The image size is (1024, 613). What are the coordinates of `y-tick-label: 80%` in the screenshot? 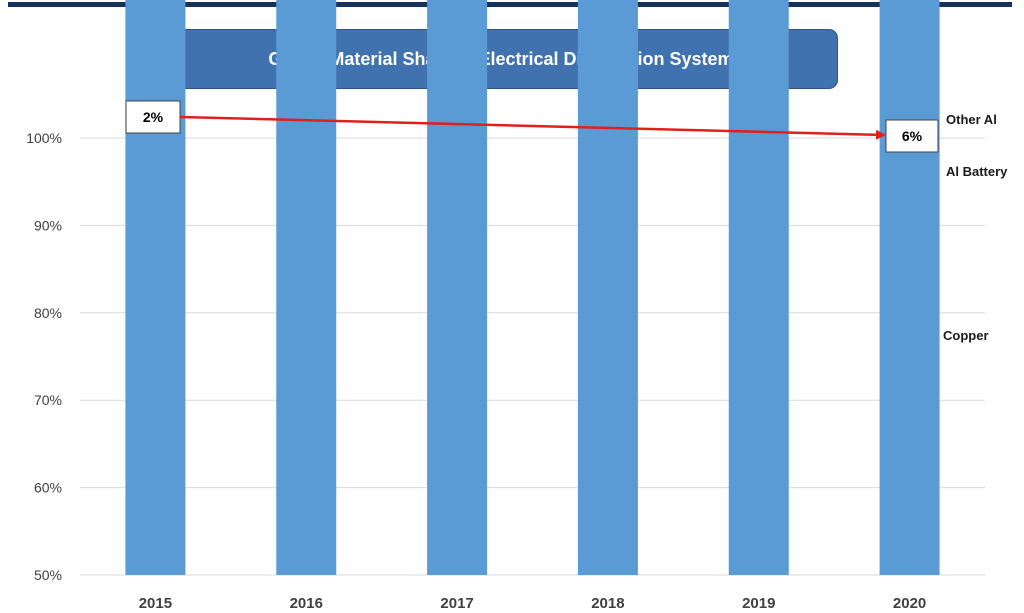 It's located at (48, 313).